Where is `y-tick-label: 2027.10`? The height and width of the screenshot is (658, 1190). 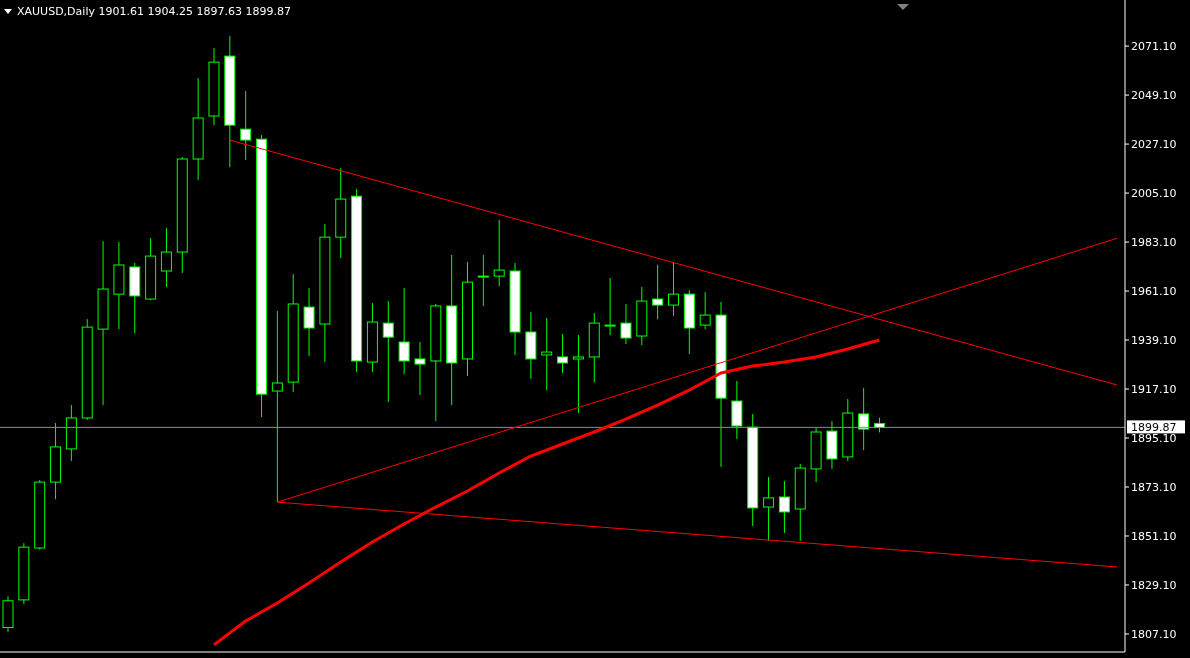 y-tick-label: 2027.10 is located at coordinates (1154, 144).